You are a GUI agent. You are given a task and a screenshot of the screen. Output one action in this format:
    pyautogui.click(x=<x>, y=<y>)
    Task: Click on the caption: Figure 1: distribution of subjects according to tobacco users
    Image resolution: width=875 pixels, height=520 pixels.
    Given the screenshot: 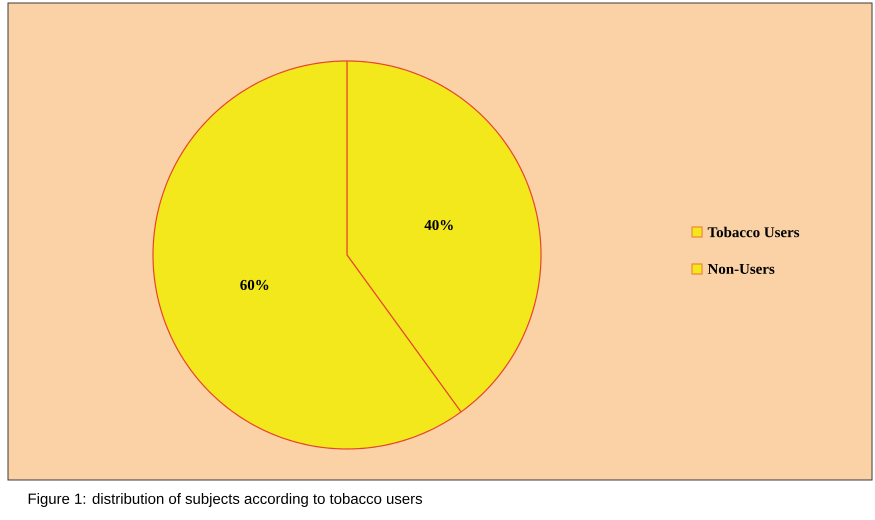 What is the action you would take?
    pyautogui.click(x=225, y=500)
    